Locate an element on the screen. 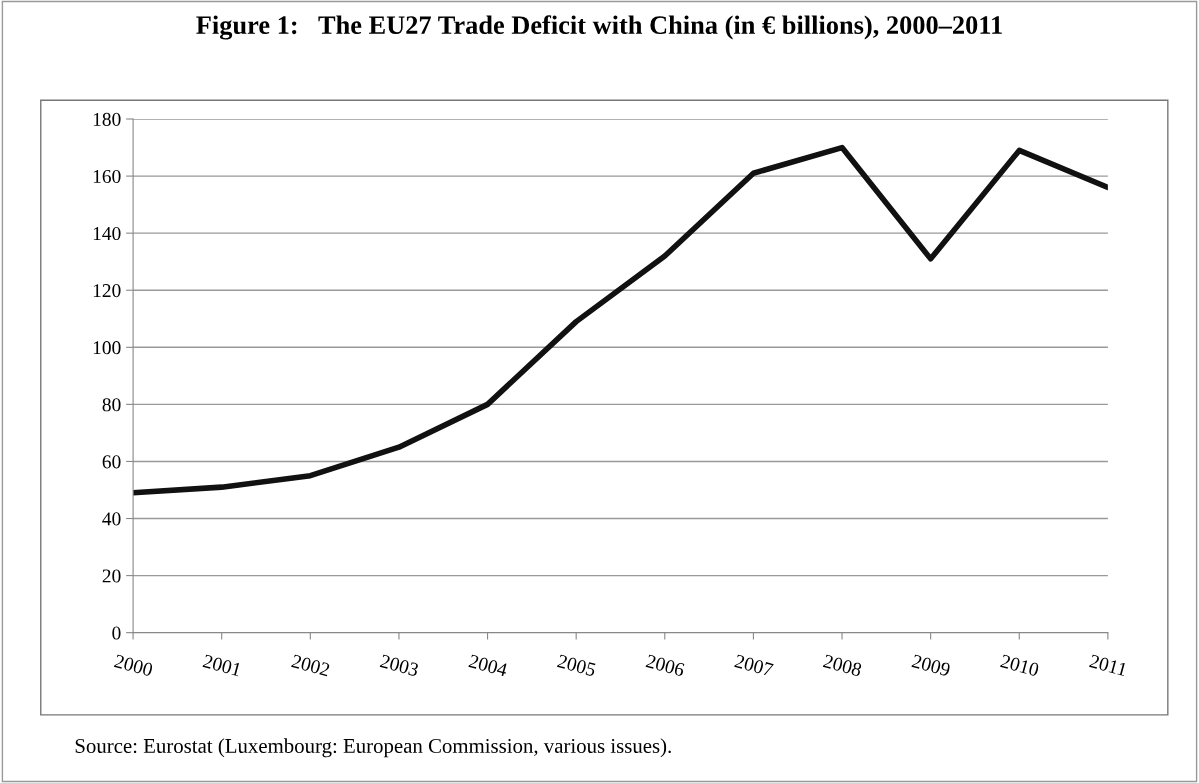 The width and height of the screenshot is (1199, 783). x-tick-label: 2010 is located at coordinates (1020, 665).